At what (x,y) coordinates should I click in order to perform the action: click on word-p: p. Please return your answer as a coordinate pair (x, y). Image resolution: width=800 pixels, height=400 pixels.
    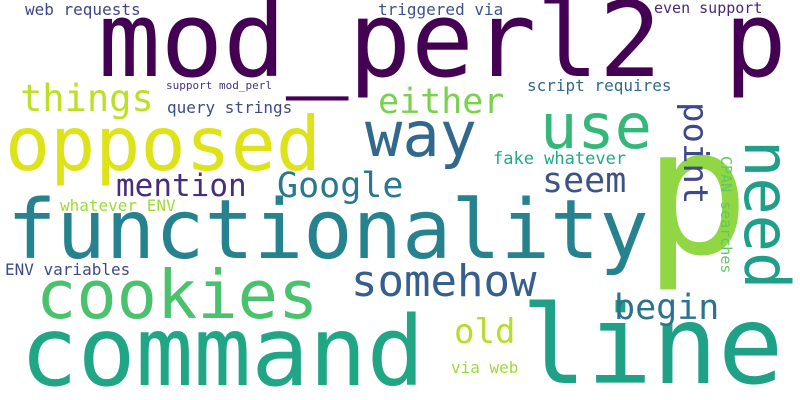
    Looking at the image, I should click on (697, 193).